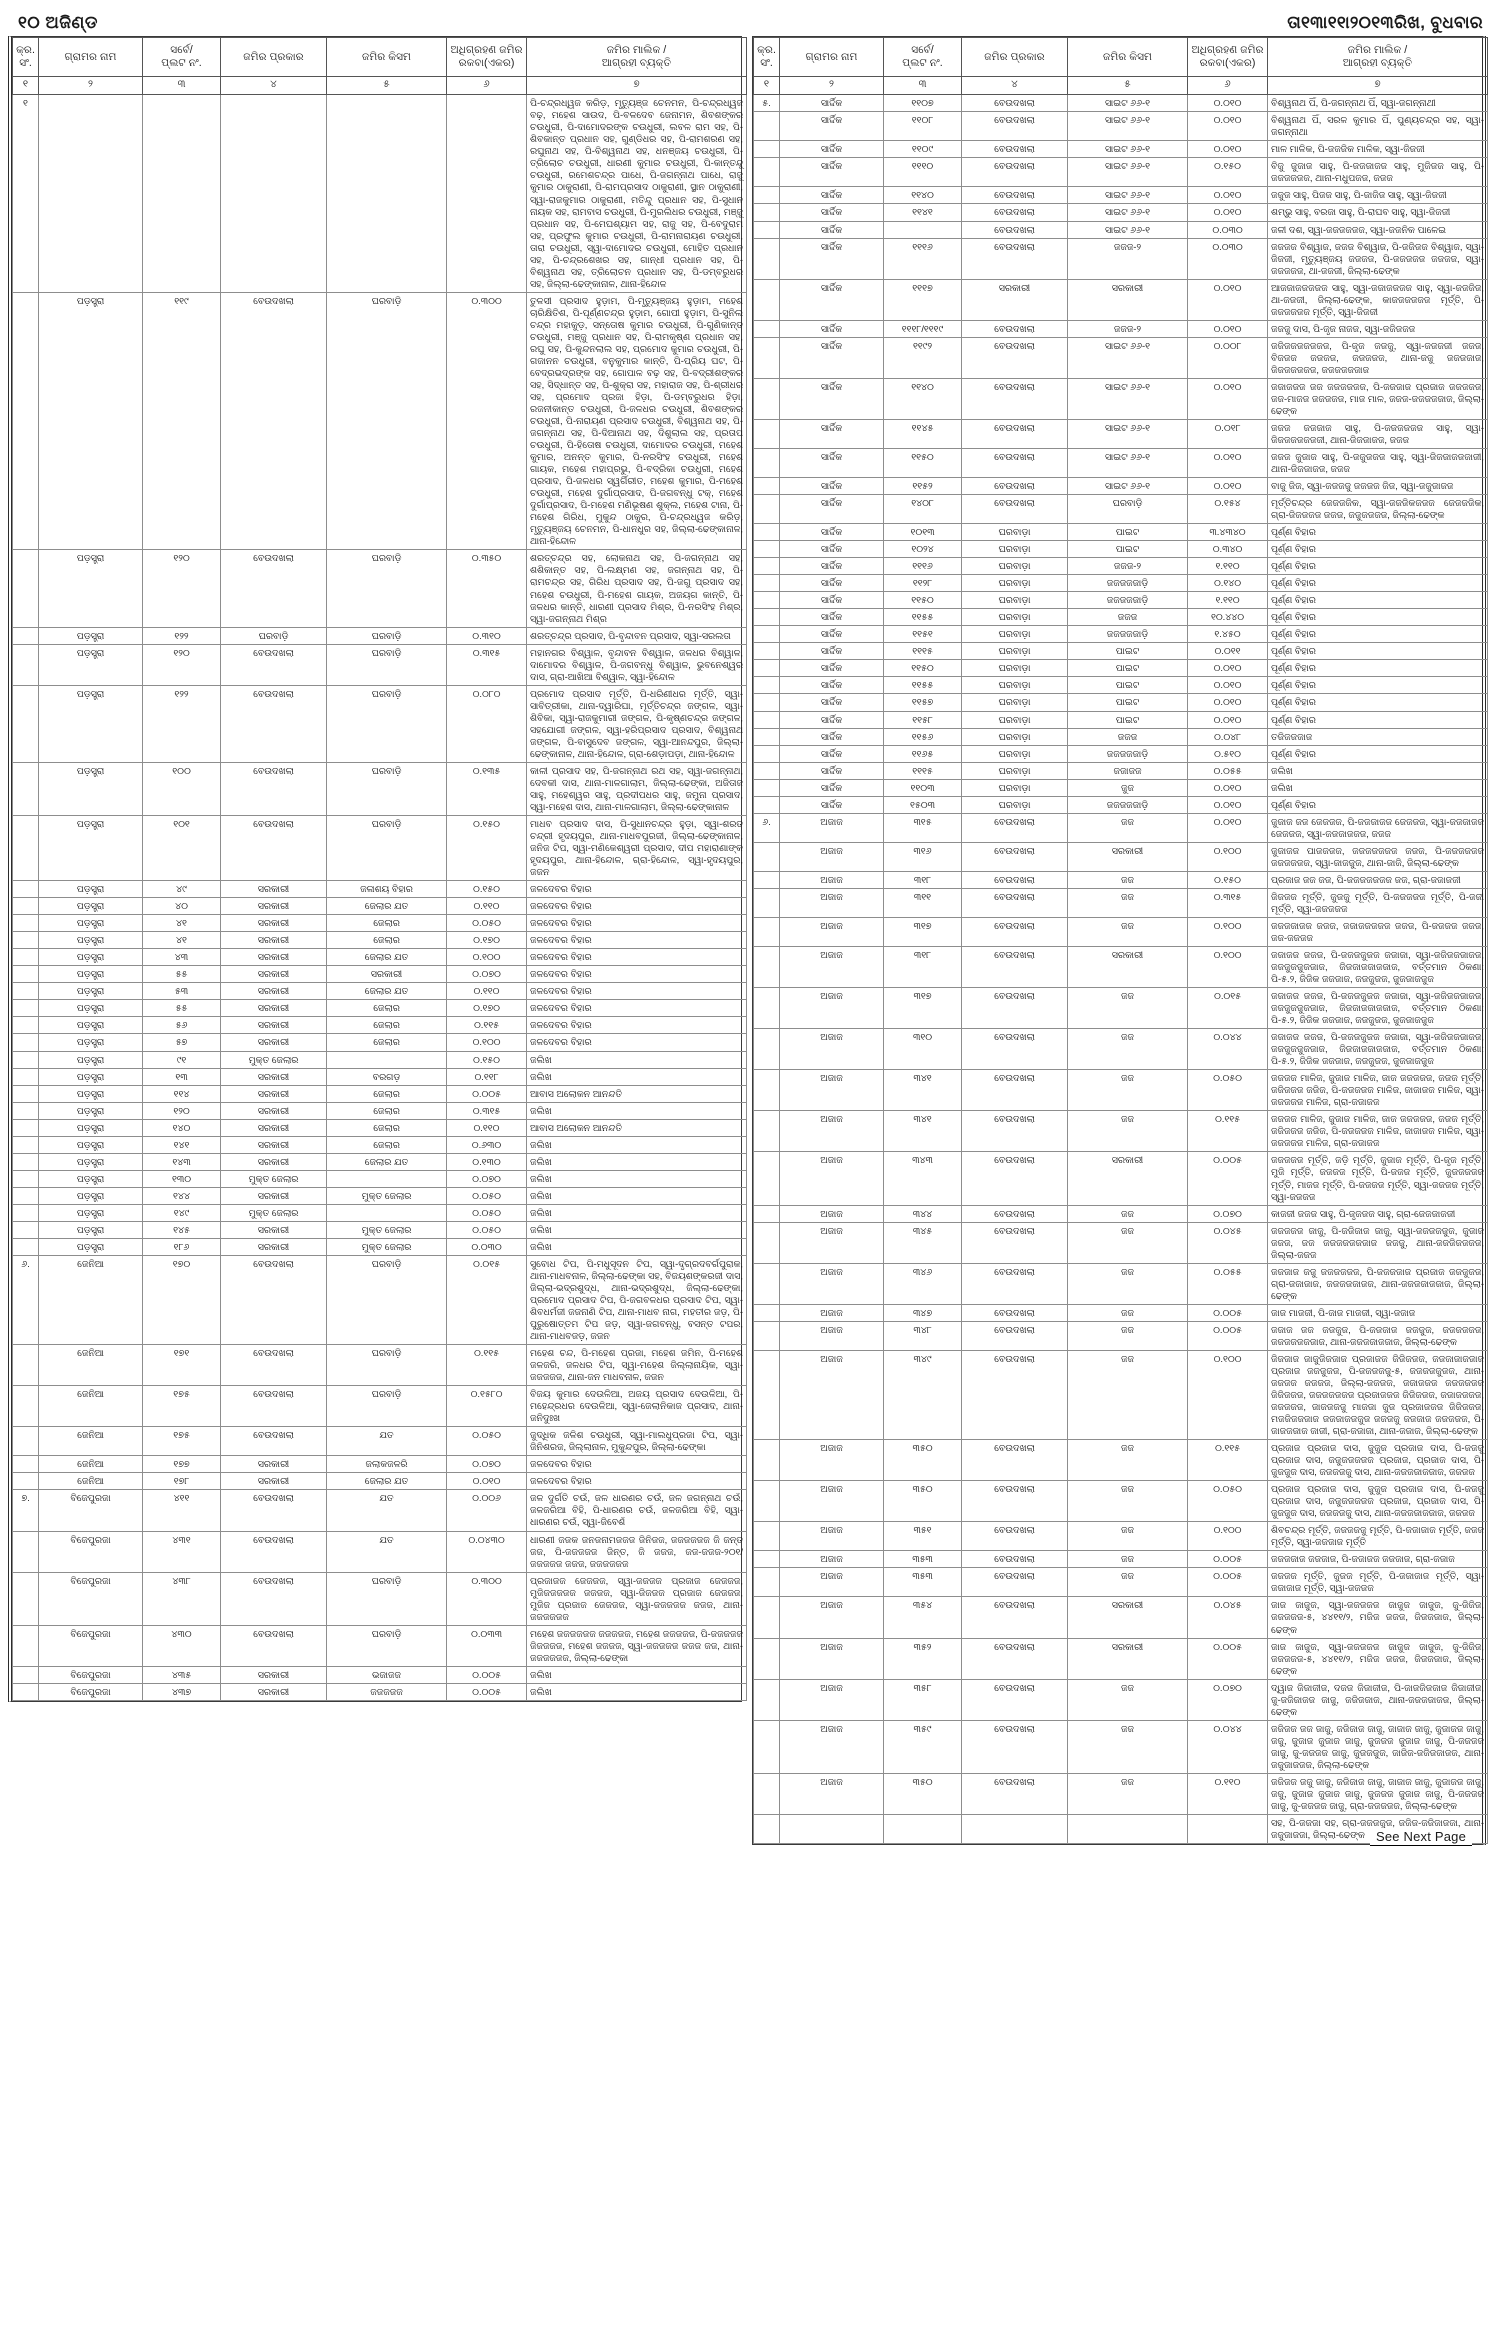 The width and height of the screenshot is (1497, 2334). I want to click on cell-description: ସରକାରୀ, so click(386, 974).